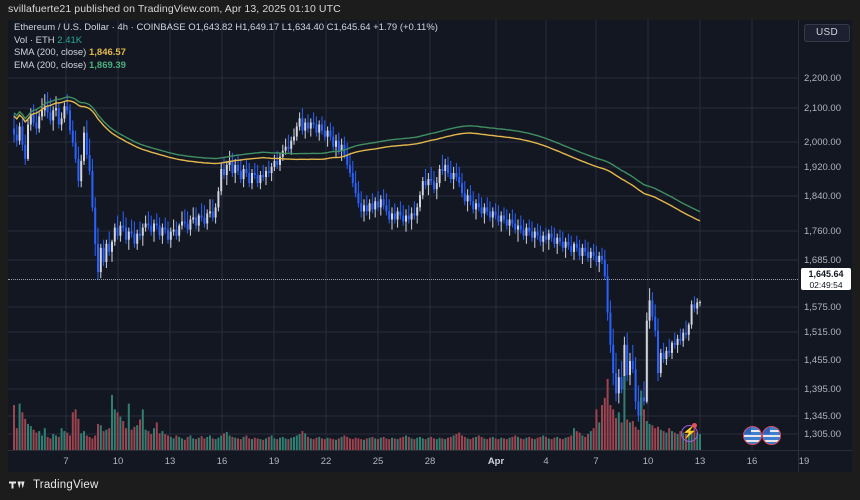  Describe the element at coordinates (822, 416) in the screenshot. I see `price-tick: 1,345.00` at that location.